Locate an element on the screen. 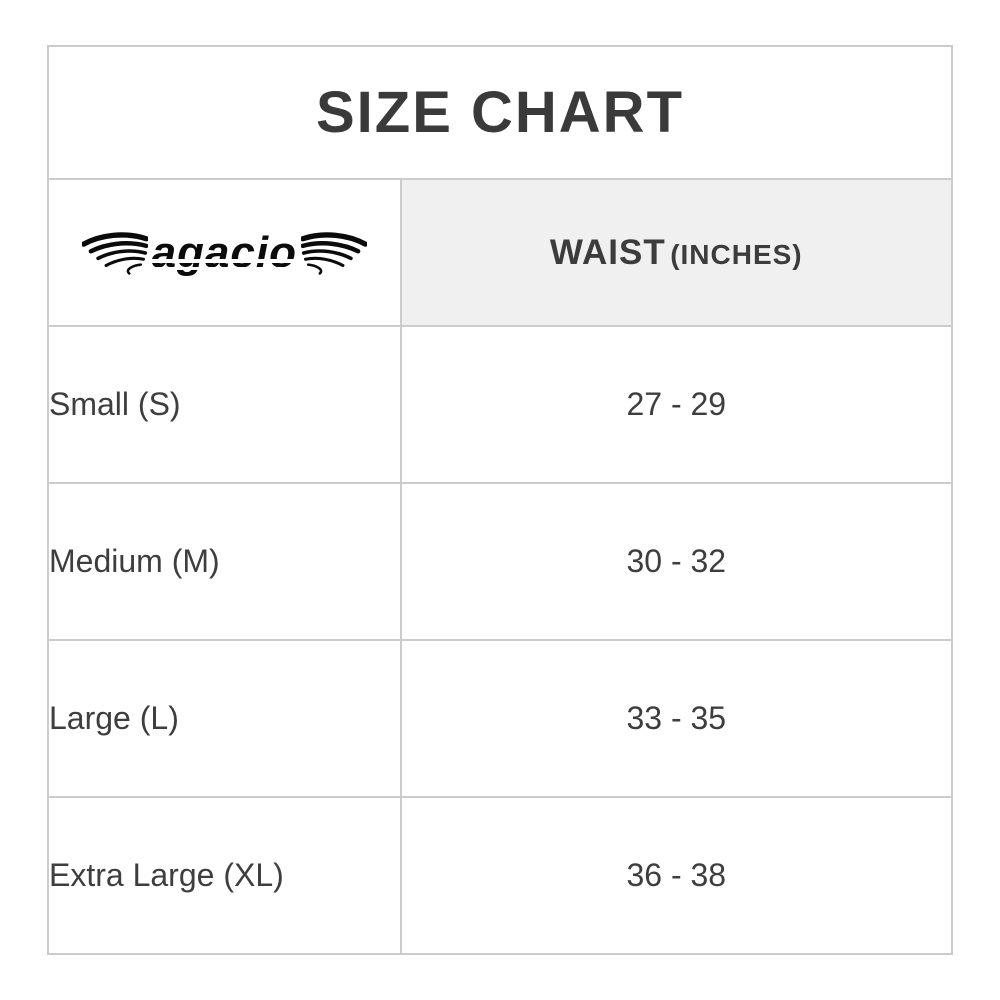 Image resolution: width=1000 pixels, height=1000 pixels. waist-column-header: WAIST (INCHES) is located at coordinates (676, 252).